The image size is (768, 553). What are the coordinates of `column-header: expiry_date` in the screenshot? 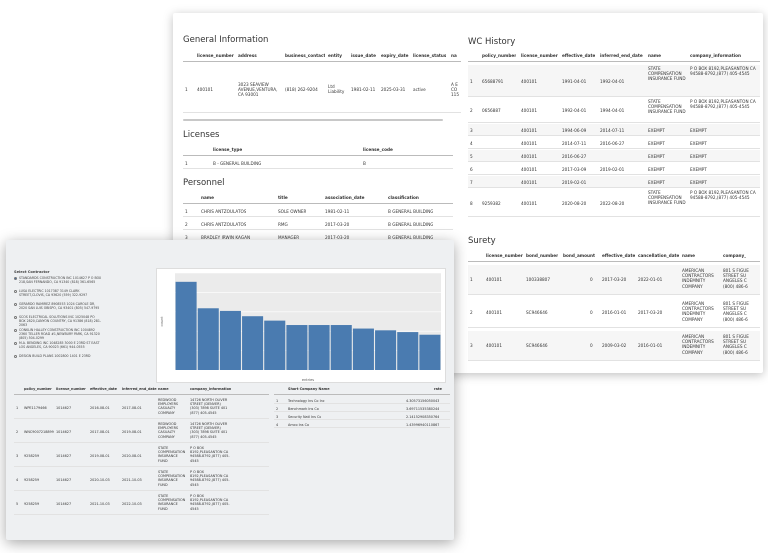 It's located at (395, 55).